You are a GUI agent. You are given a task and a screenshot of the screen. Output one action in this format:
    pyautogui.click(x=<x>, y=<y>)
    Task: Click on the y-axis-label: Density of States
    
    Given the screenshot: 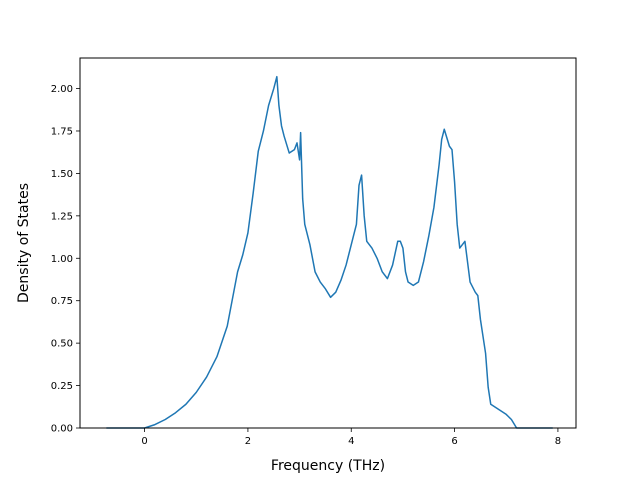 What is the action you would take?
    pyautogui.click(x=24, y=243)
    